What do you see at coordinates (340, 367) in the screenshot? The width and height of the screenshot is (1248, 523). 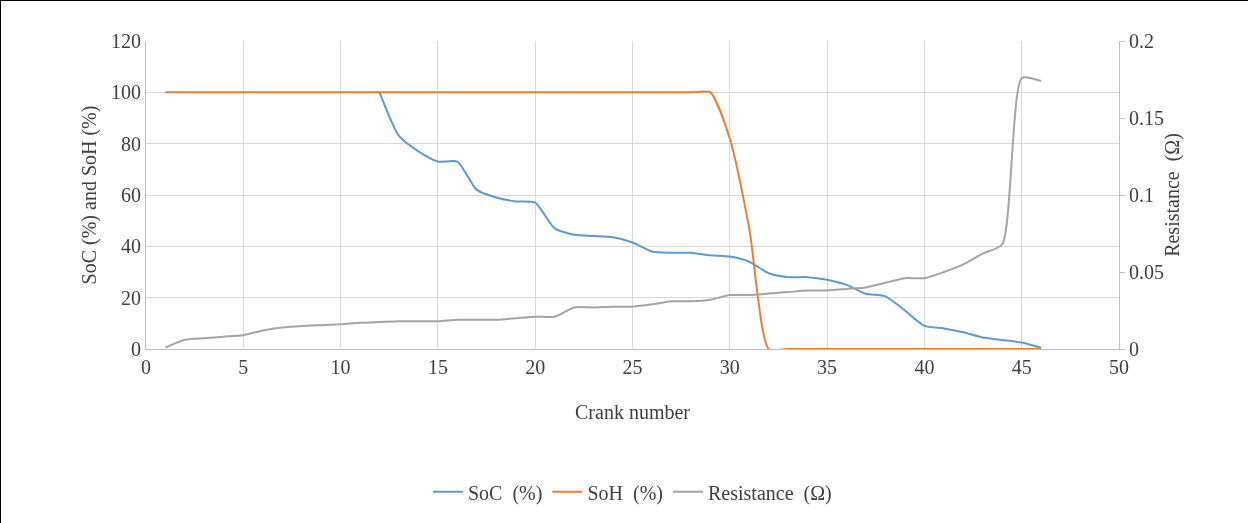 I see `x-tick-label: 10` at bounding box center [340, 367].